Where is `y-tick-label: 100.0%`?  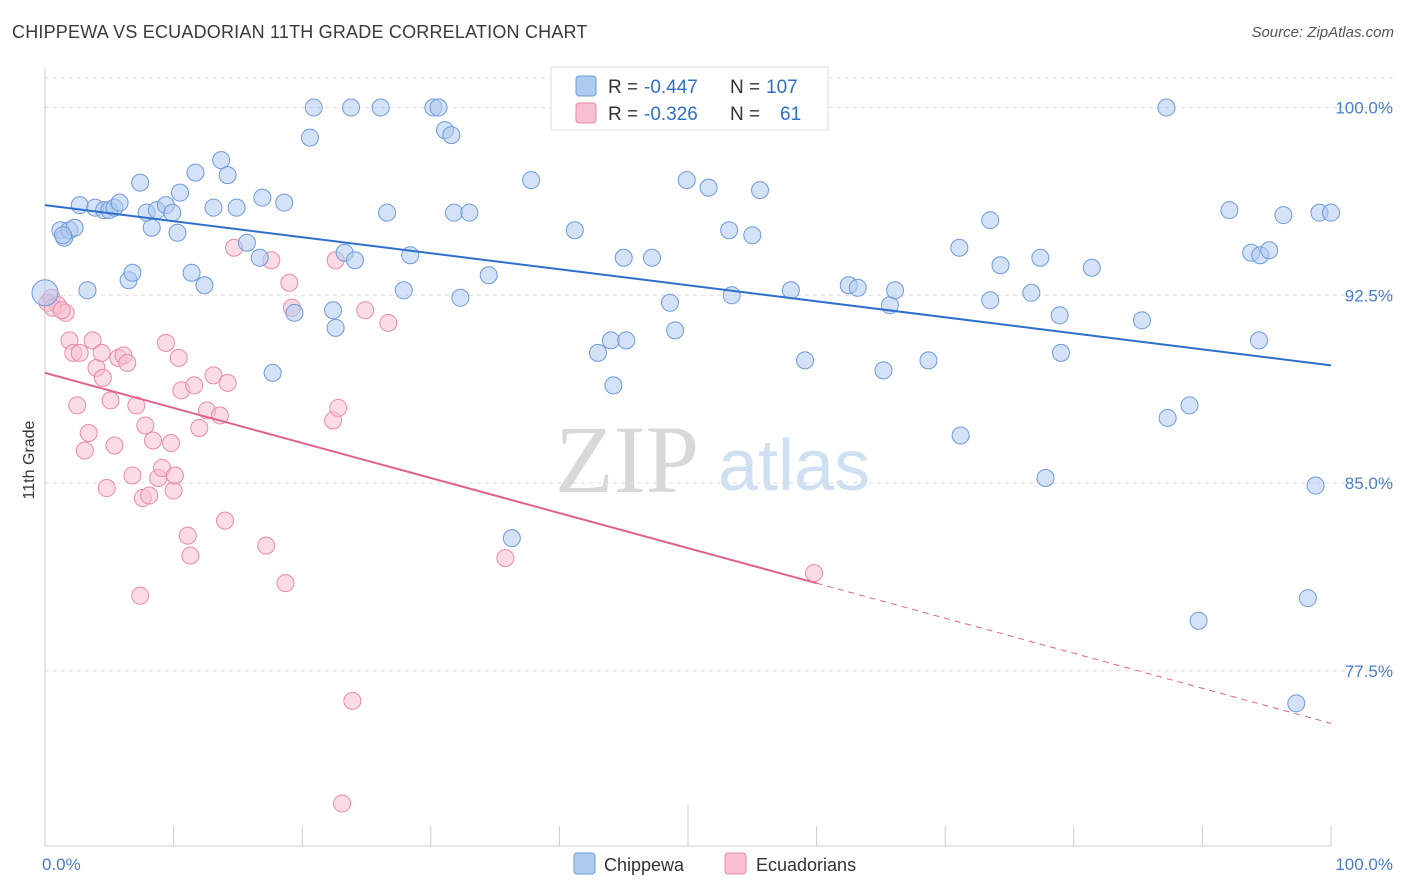 y-tick-label: 100.0% is located at coordinates (1364, 108).